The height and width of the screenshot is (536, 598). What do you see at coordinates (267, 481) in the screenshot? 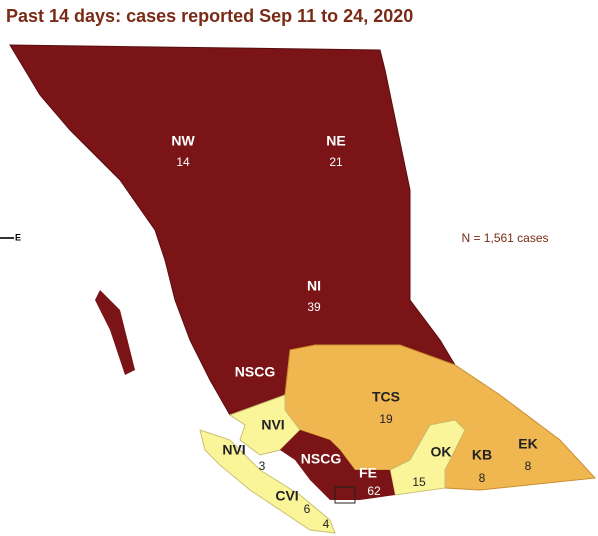
I see `vancouver-island` at bounding box center [267, 481].